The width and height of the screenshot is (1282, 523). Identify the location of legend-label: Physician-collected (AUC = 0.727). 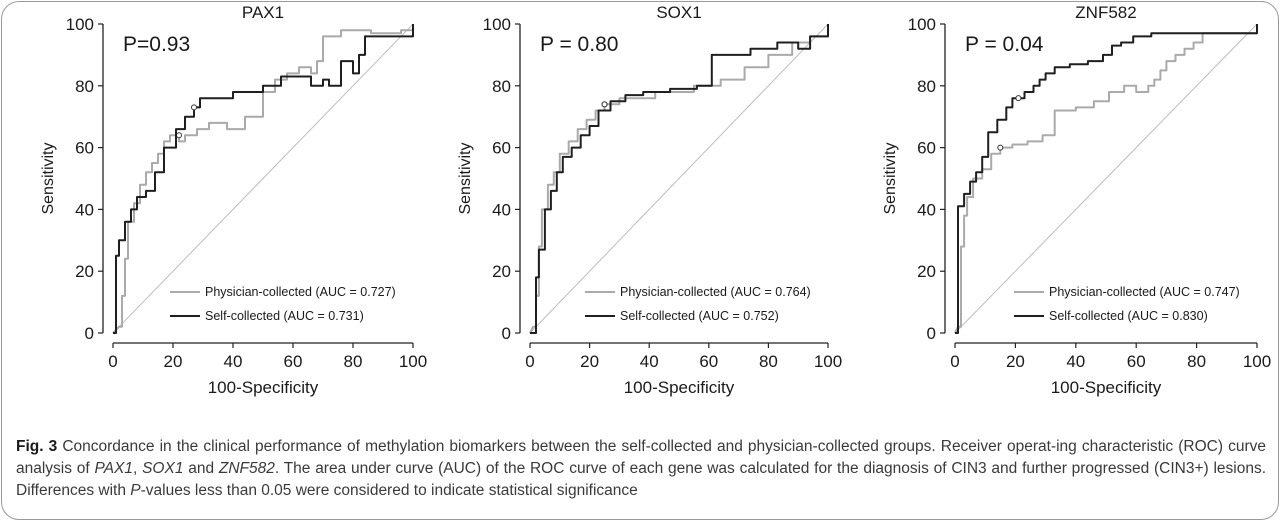
(300, 292).